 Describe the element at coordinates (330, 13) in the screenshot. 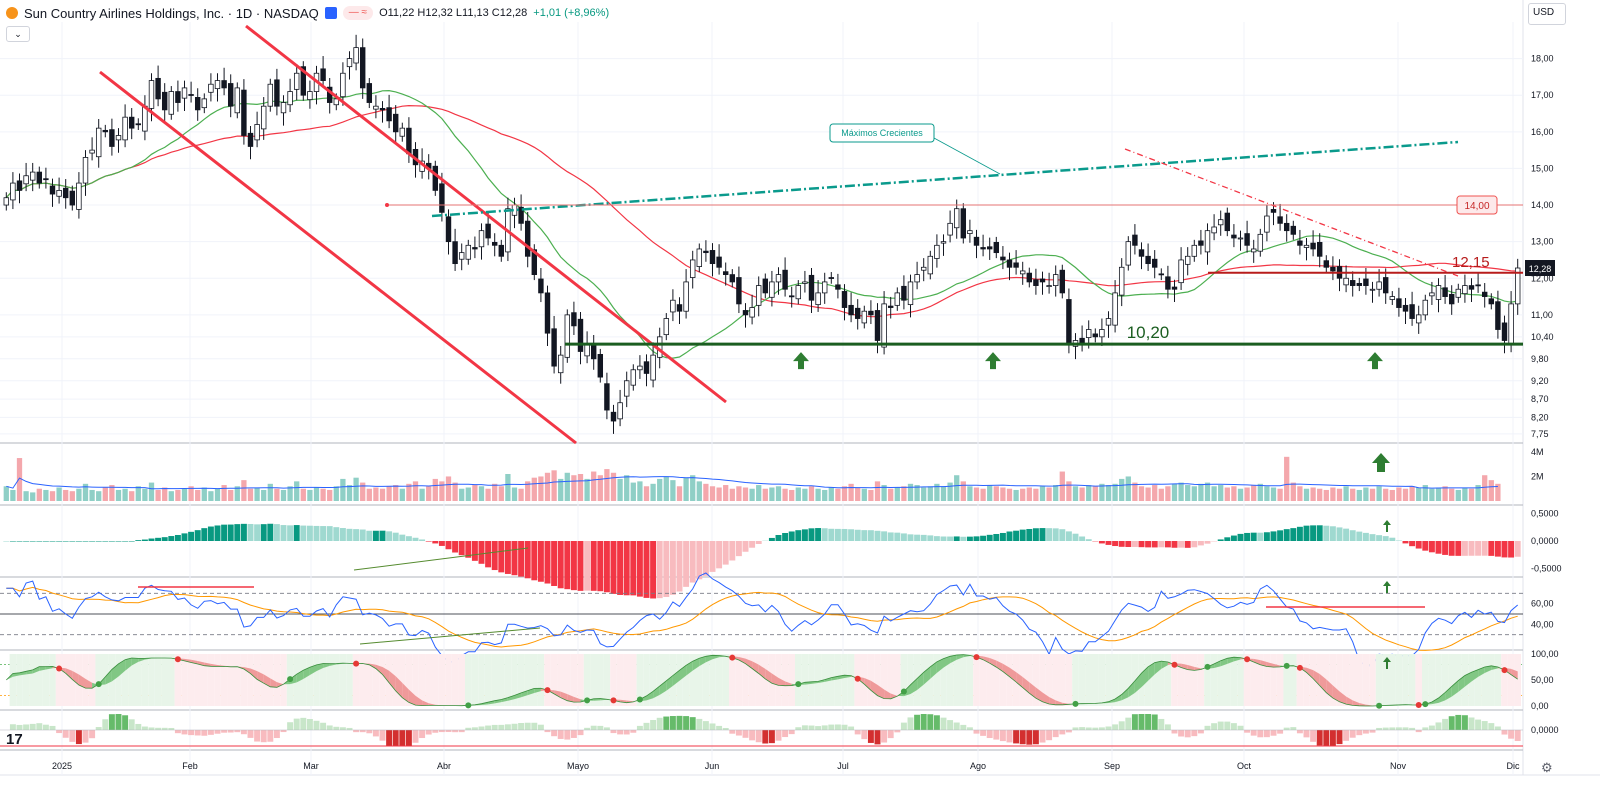

I see `flag-icon` at that location.